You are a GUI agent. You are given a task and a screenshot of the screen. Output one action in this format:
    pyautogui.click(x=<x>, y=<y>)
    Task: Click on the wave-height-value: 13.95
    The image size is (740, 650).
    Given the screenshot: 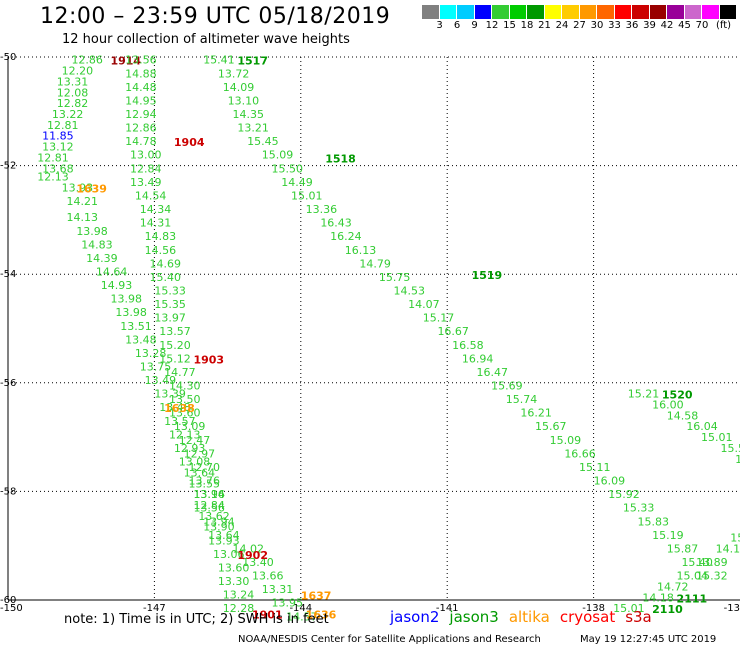 What is the action you would take?
    pyautogui.click(x=288, y=603)
    